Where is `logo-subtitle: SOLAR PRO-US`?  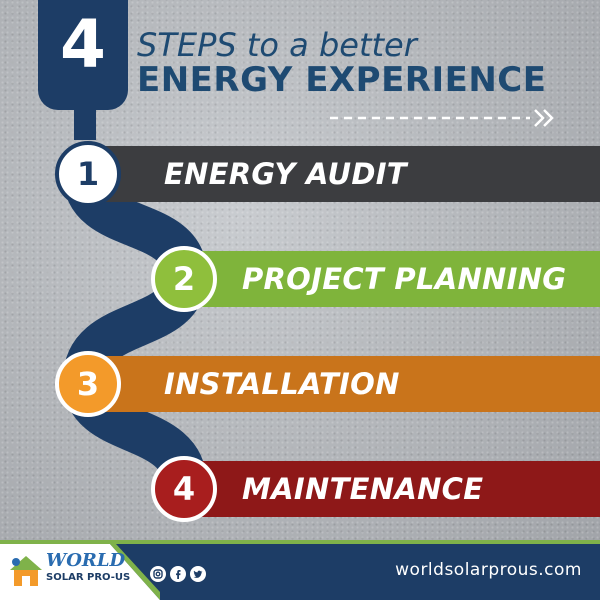 logo-subtitle: SOLAR PRO-US is located at coordinates (88, 577).